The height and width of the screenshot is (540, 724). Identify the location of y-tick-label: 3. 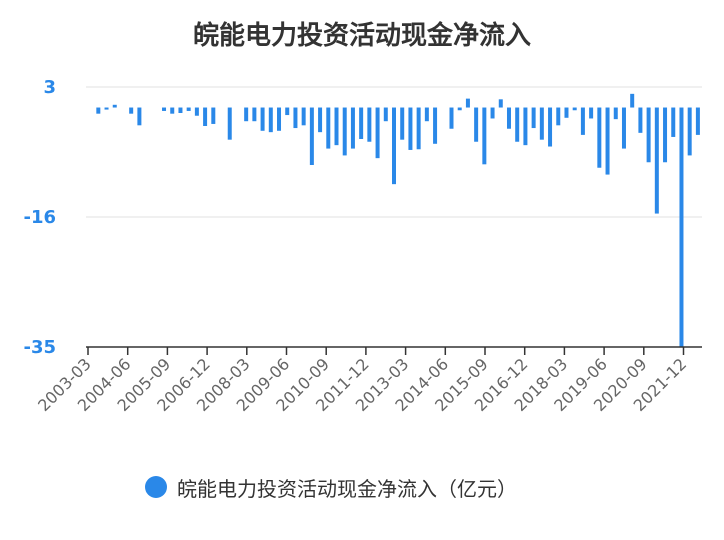
(49, 87).